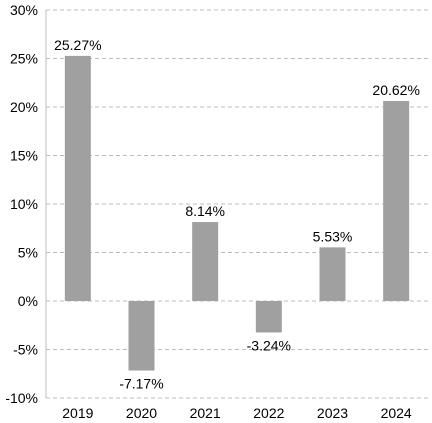 Image resolution: width=432 pixels, height=423 pixels. Describe the element at coordinates (237, 413) in the screenshot. I see `x-axis: 2019 2020 2021 2022 2023 2024` at that location.